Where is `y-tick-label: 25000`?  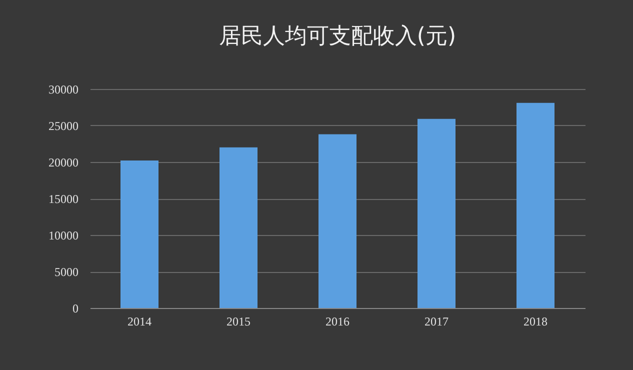 y-tick-label: 25000 is located at coordinates (63, 126).